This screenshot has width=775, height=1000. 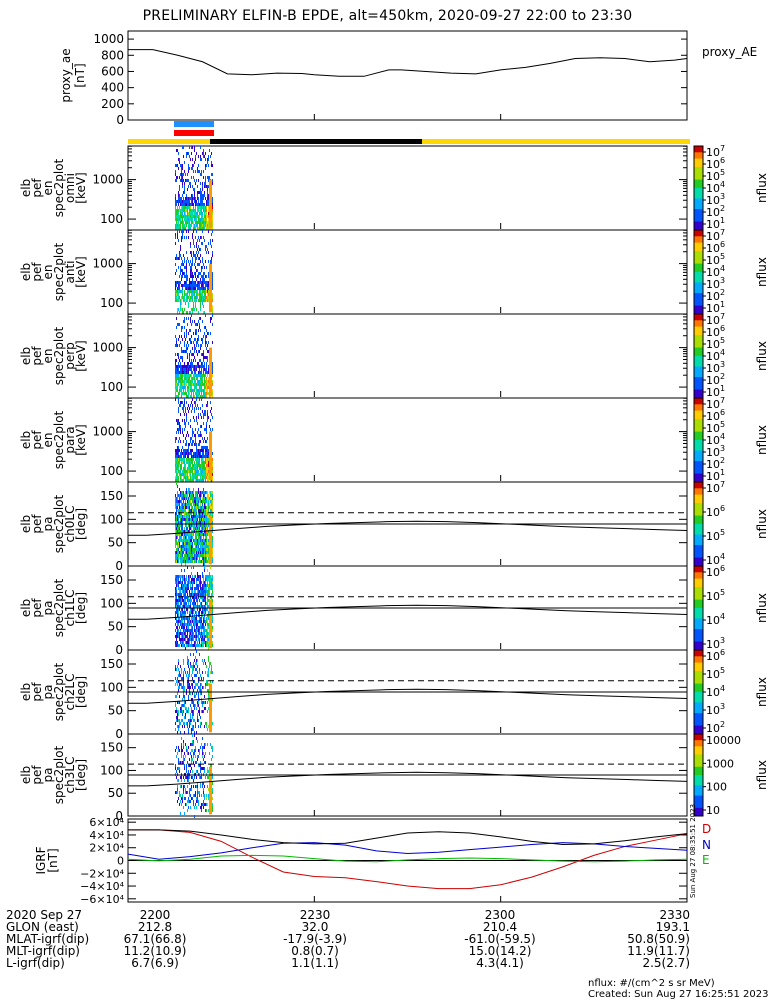 What do you see at coordinates (416, 775) in the screenshot?
I see `panel-elb_pef_pa_spec2plot_ch3LC` at bounding box center [416, 775].